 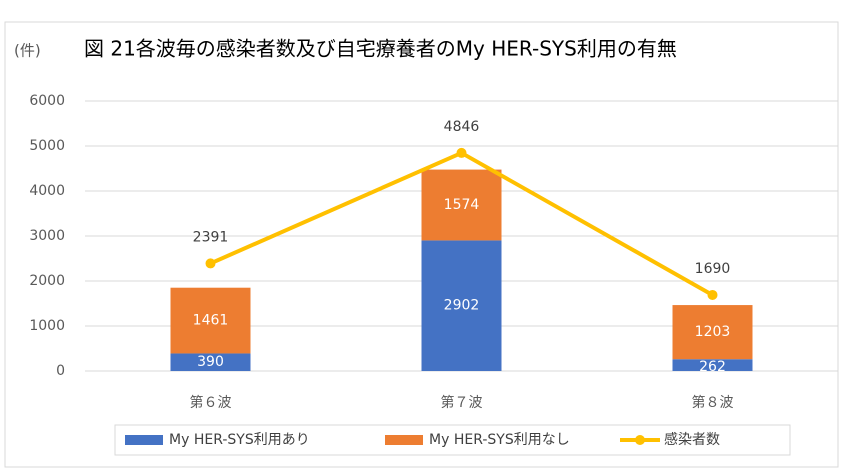 I want to click on legend-label: 感染者数, so click(x=692, y=439).